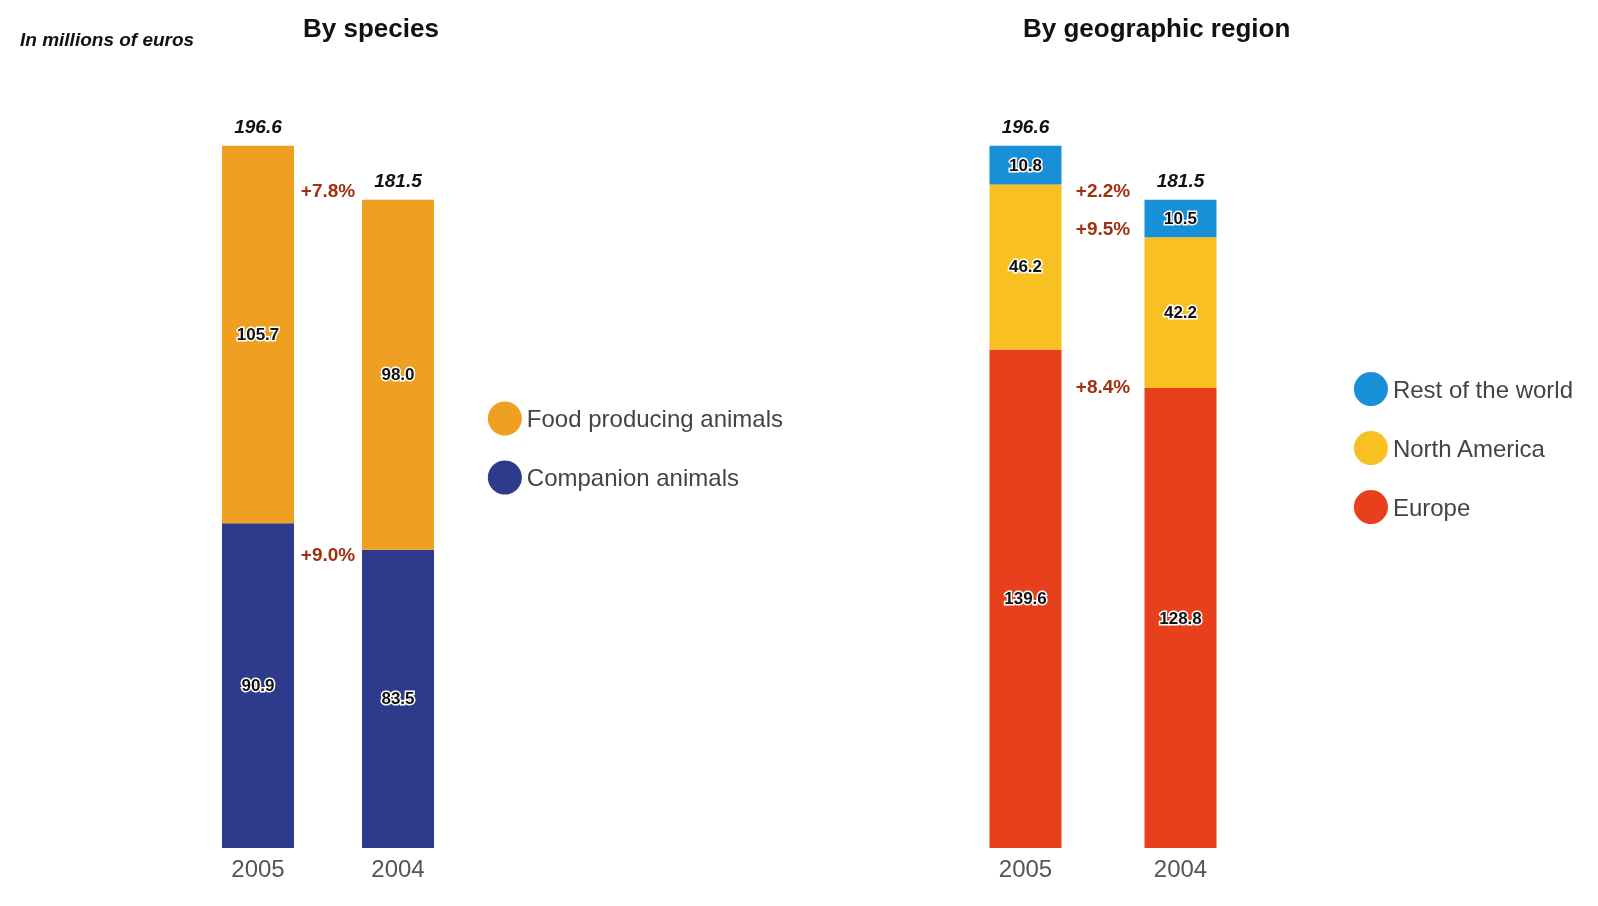 Image resolution: width=1598 pixels, height=906 pixels. Describe the element at coordinates (328, 555) in the screenshot. I see `annotation: +9.0%` at that location.